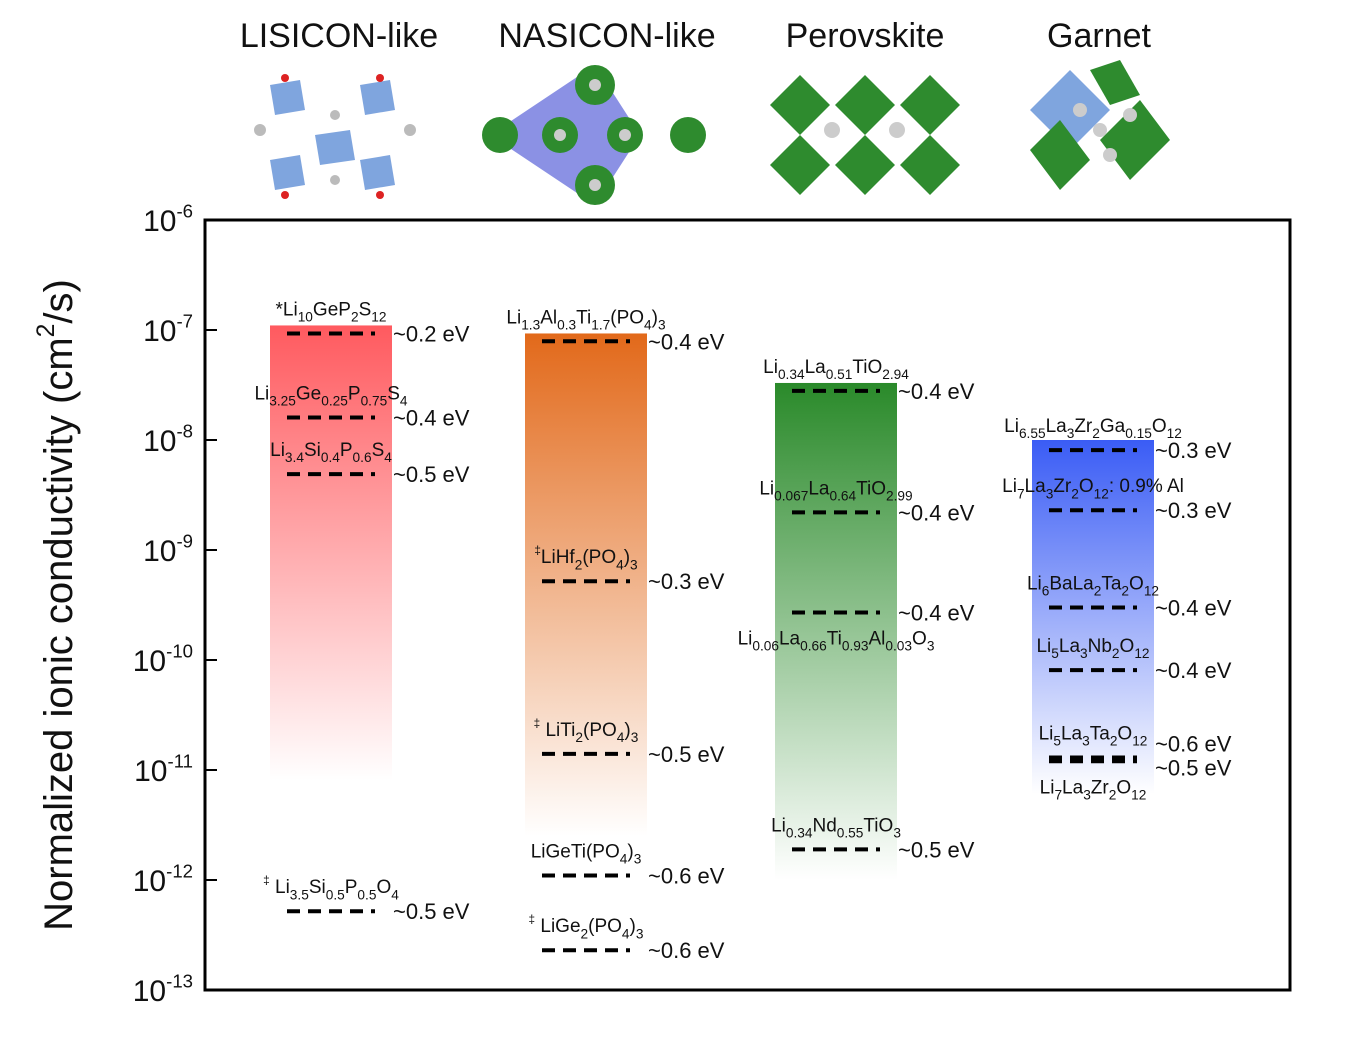  I want to click on formula-label: Li6BaLa2Ta2O12, so click(1093, 586).